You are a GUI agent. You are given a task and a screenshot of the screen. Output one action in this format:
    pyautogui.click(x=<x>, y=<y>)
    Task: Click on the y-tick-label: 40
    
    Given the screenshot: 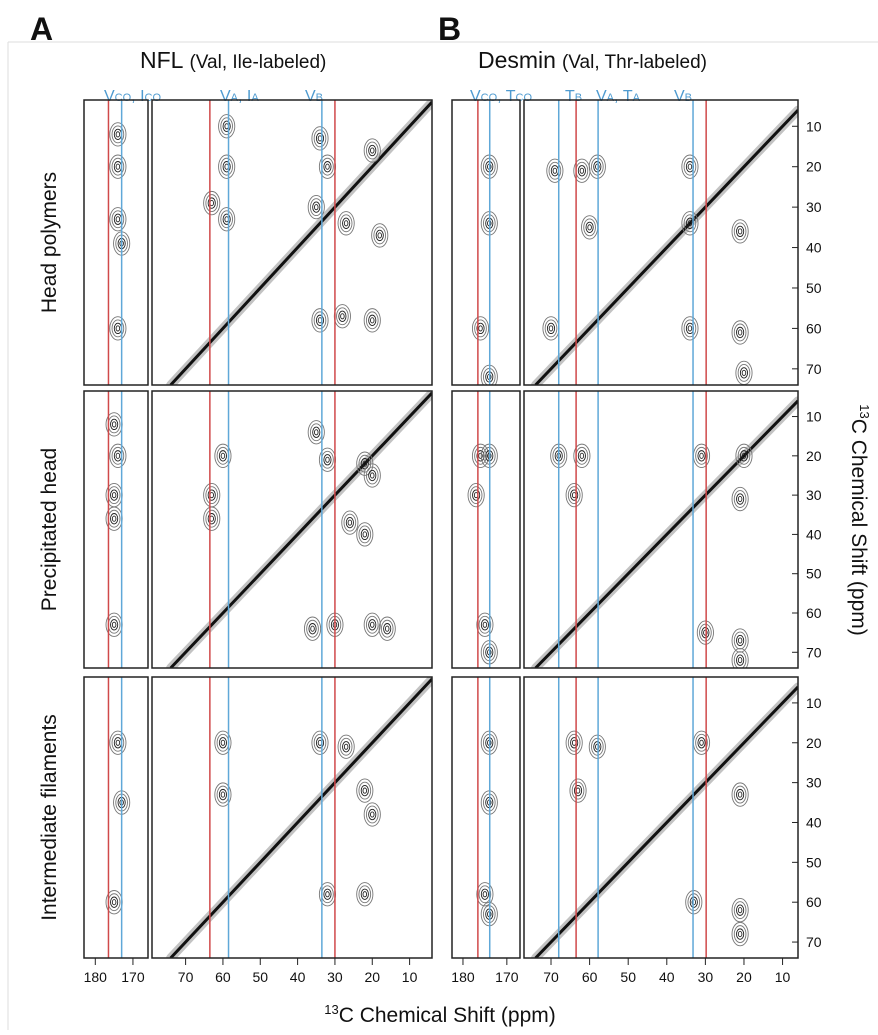 What is the action you would take?
    pyautogui.click(x=814, y=822)
    